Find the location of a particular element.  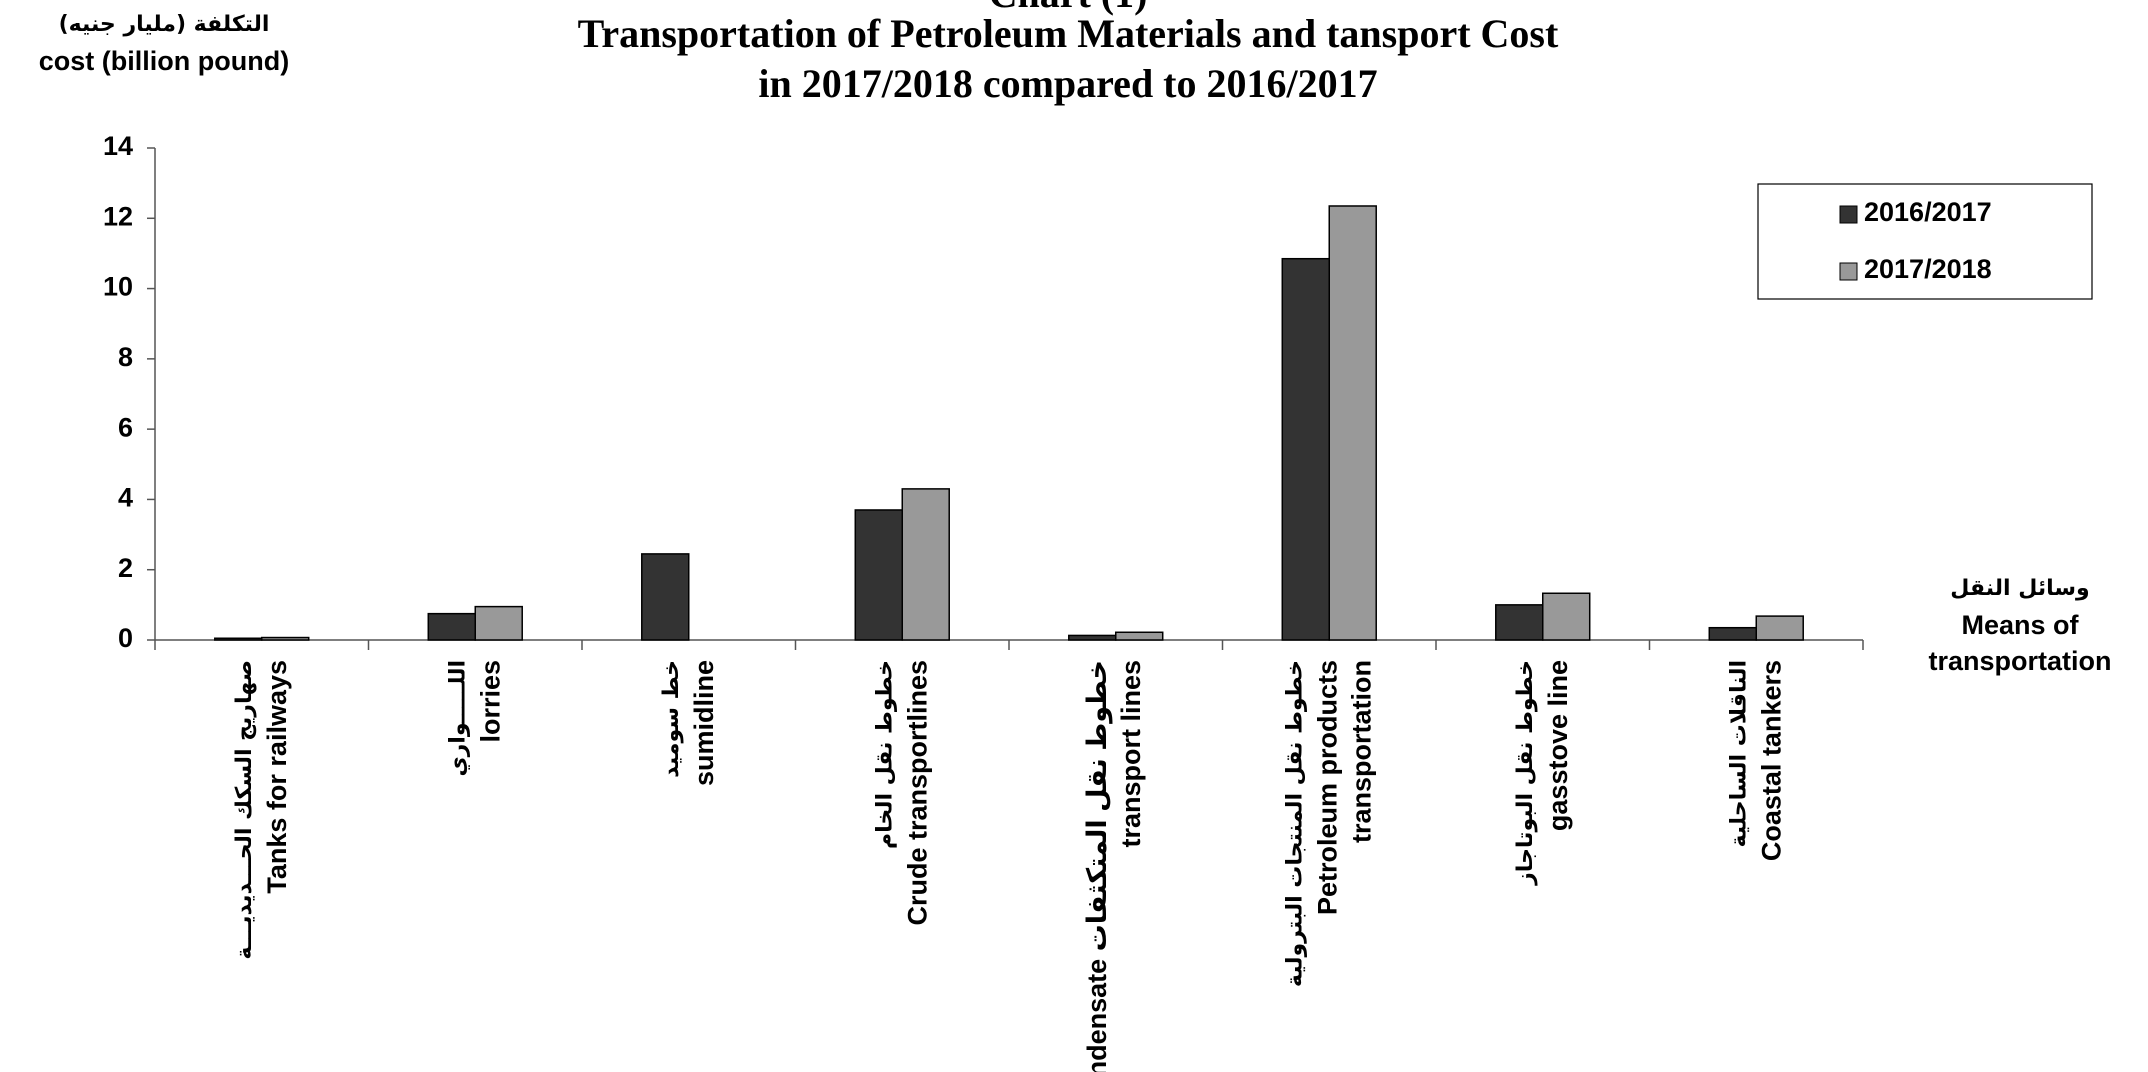

x-axis-label: transportation is located at coordinates (2019, 661).